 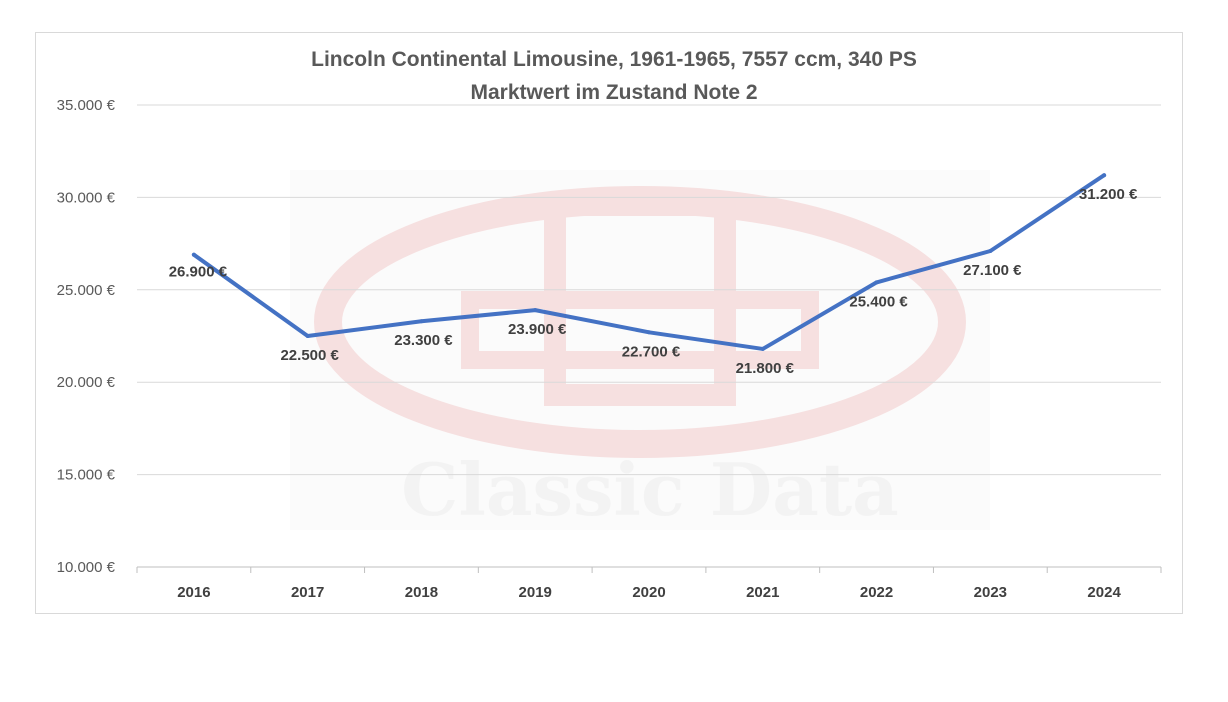 I want to click on chart-subtitle: Marktwert im Zustand Note 2, so click(x=614, y=92).